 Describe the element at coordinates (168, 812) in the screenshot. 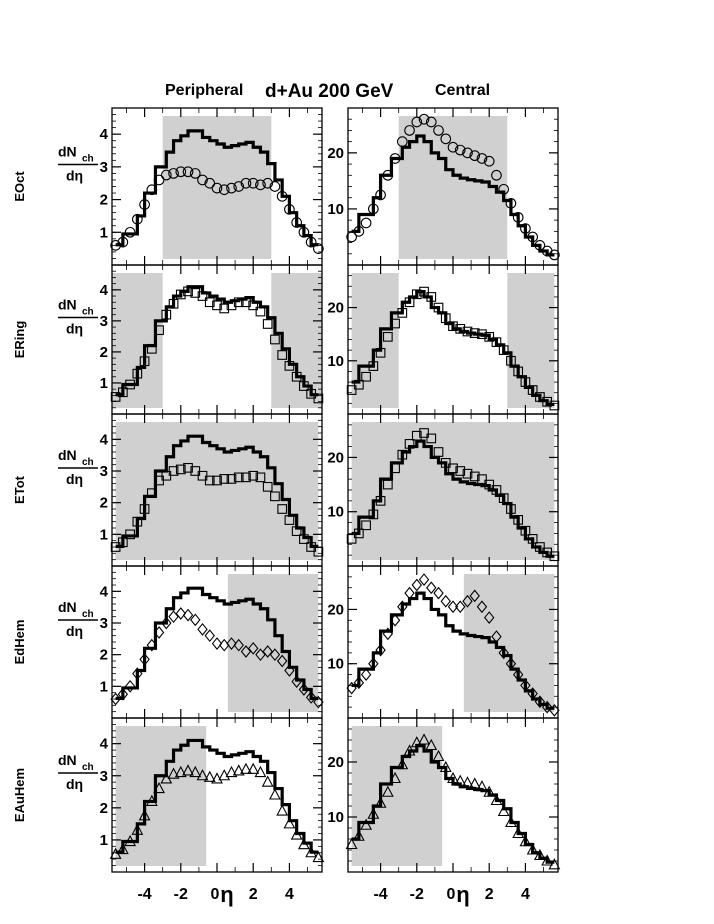

I see `panel-eauhem-peripheral: 1 2 3 4 EAuHem dN ch dη -4 -2 0 2 4 η` at that location.